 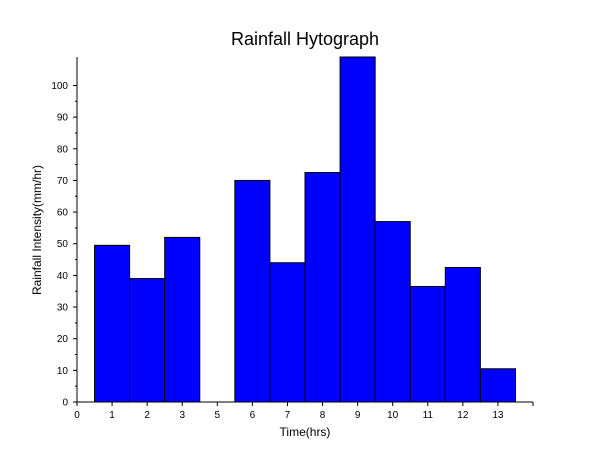 I want to click on x-tick-label: 12, so click(x=463, y=415).